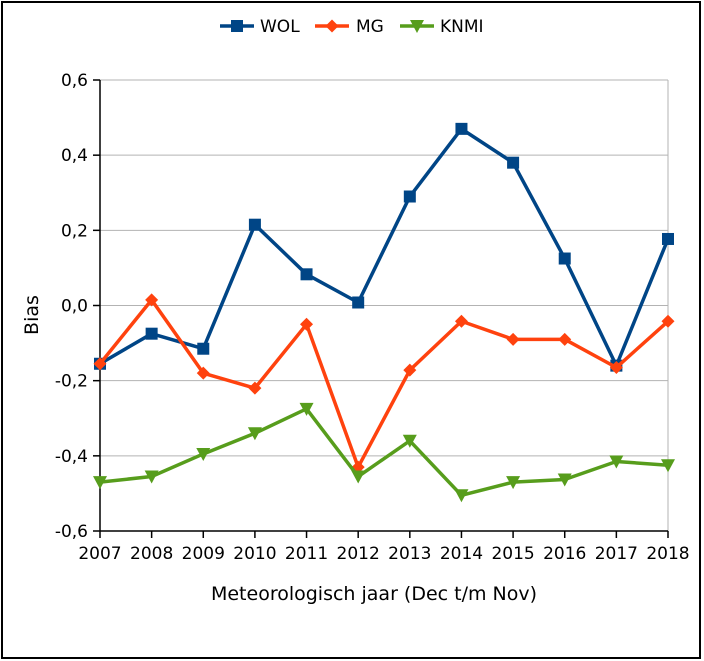 The image size is (704, 661). I want to click on x-tick-label: 2014, so click(461, 554).